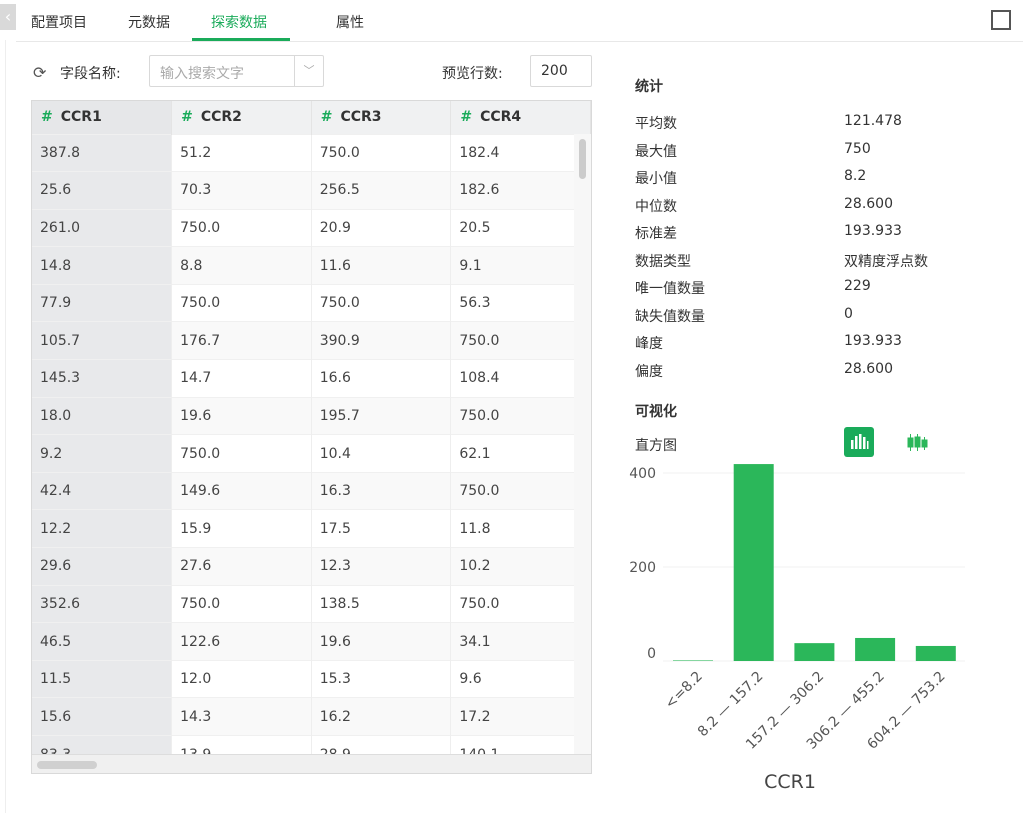 The height and width of the screenshot is (813, 1023). I want to click on preview-rows-label: 预览行数:, so click(472, 74).